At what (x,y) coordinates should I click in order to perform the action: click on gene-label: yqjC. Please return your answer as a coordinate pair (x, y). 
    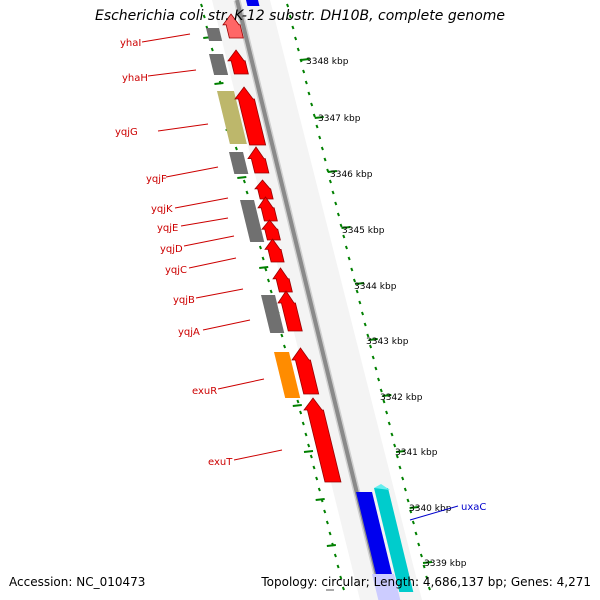
    Looking at the image, I should click on (176, 270).